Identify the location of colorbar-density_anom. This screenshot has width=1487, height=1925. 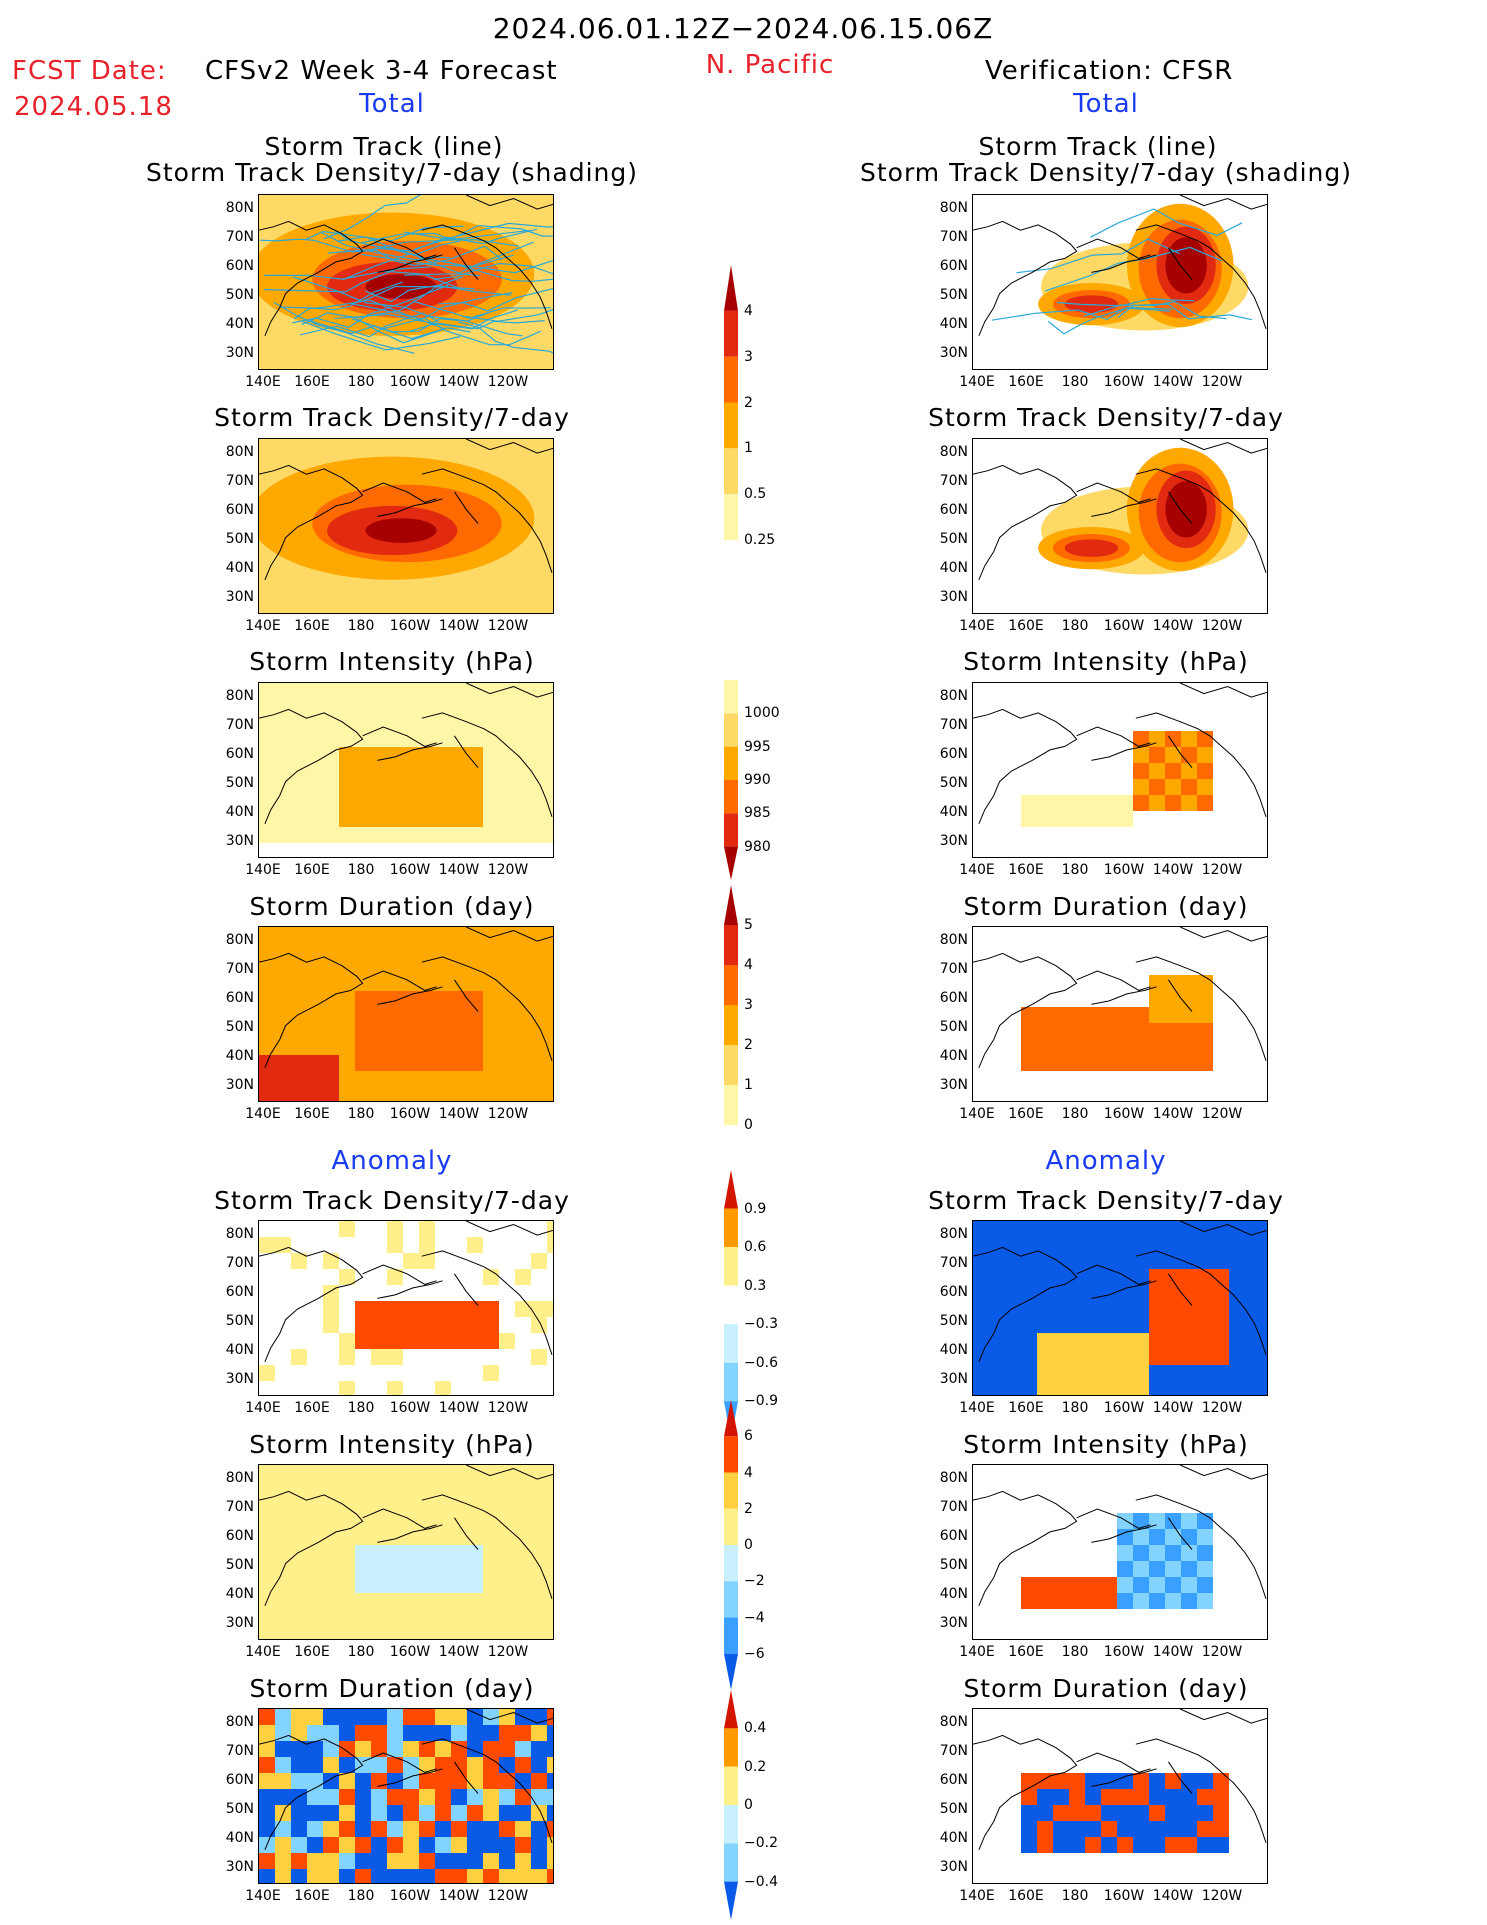
(731, 1305).